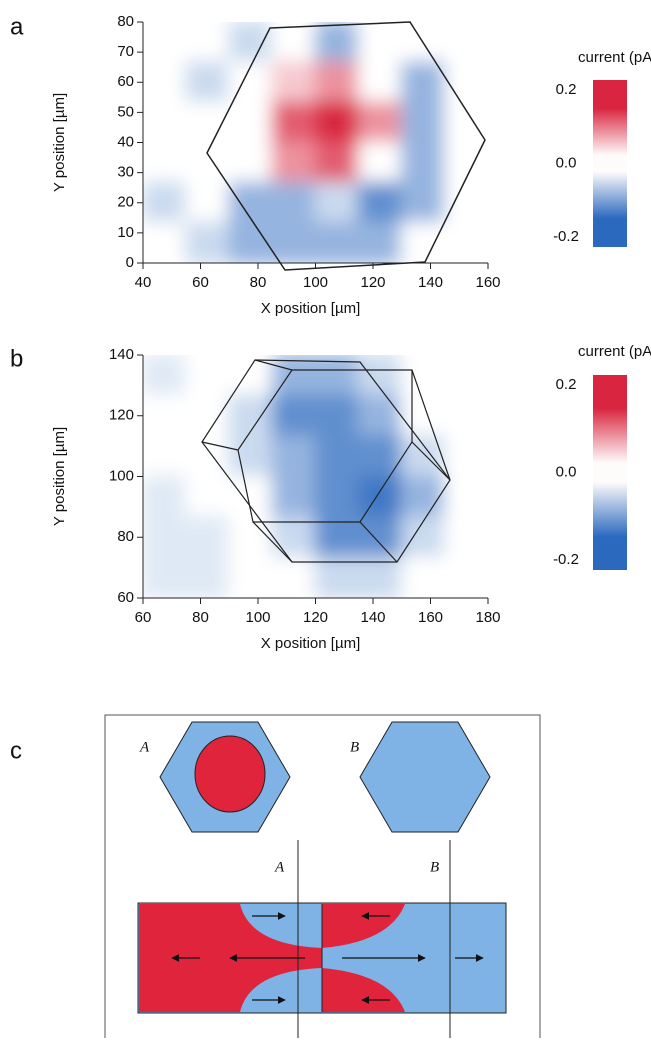 The width and height of the screenshot is (651, 1043). What do you see at coordinates (59, 476) in the screenshot?
I see `y-axis-label: Y position [µm]` at bounding box center [59, 476].